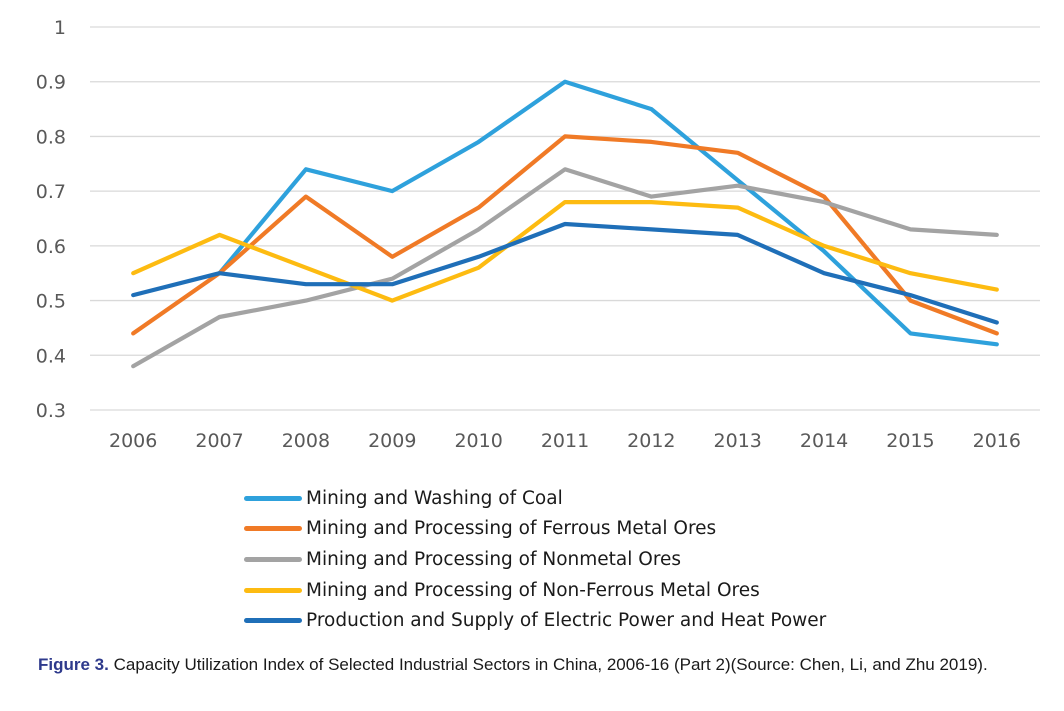 This screenshot has height=711, width=1064. Describe the element at coordinates (434, 498) in the screenshot. I see `legend-label: Mining and Washing of Coal` at that location.